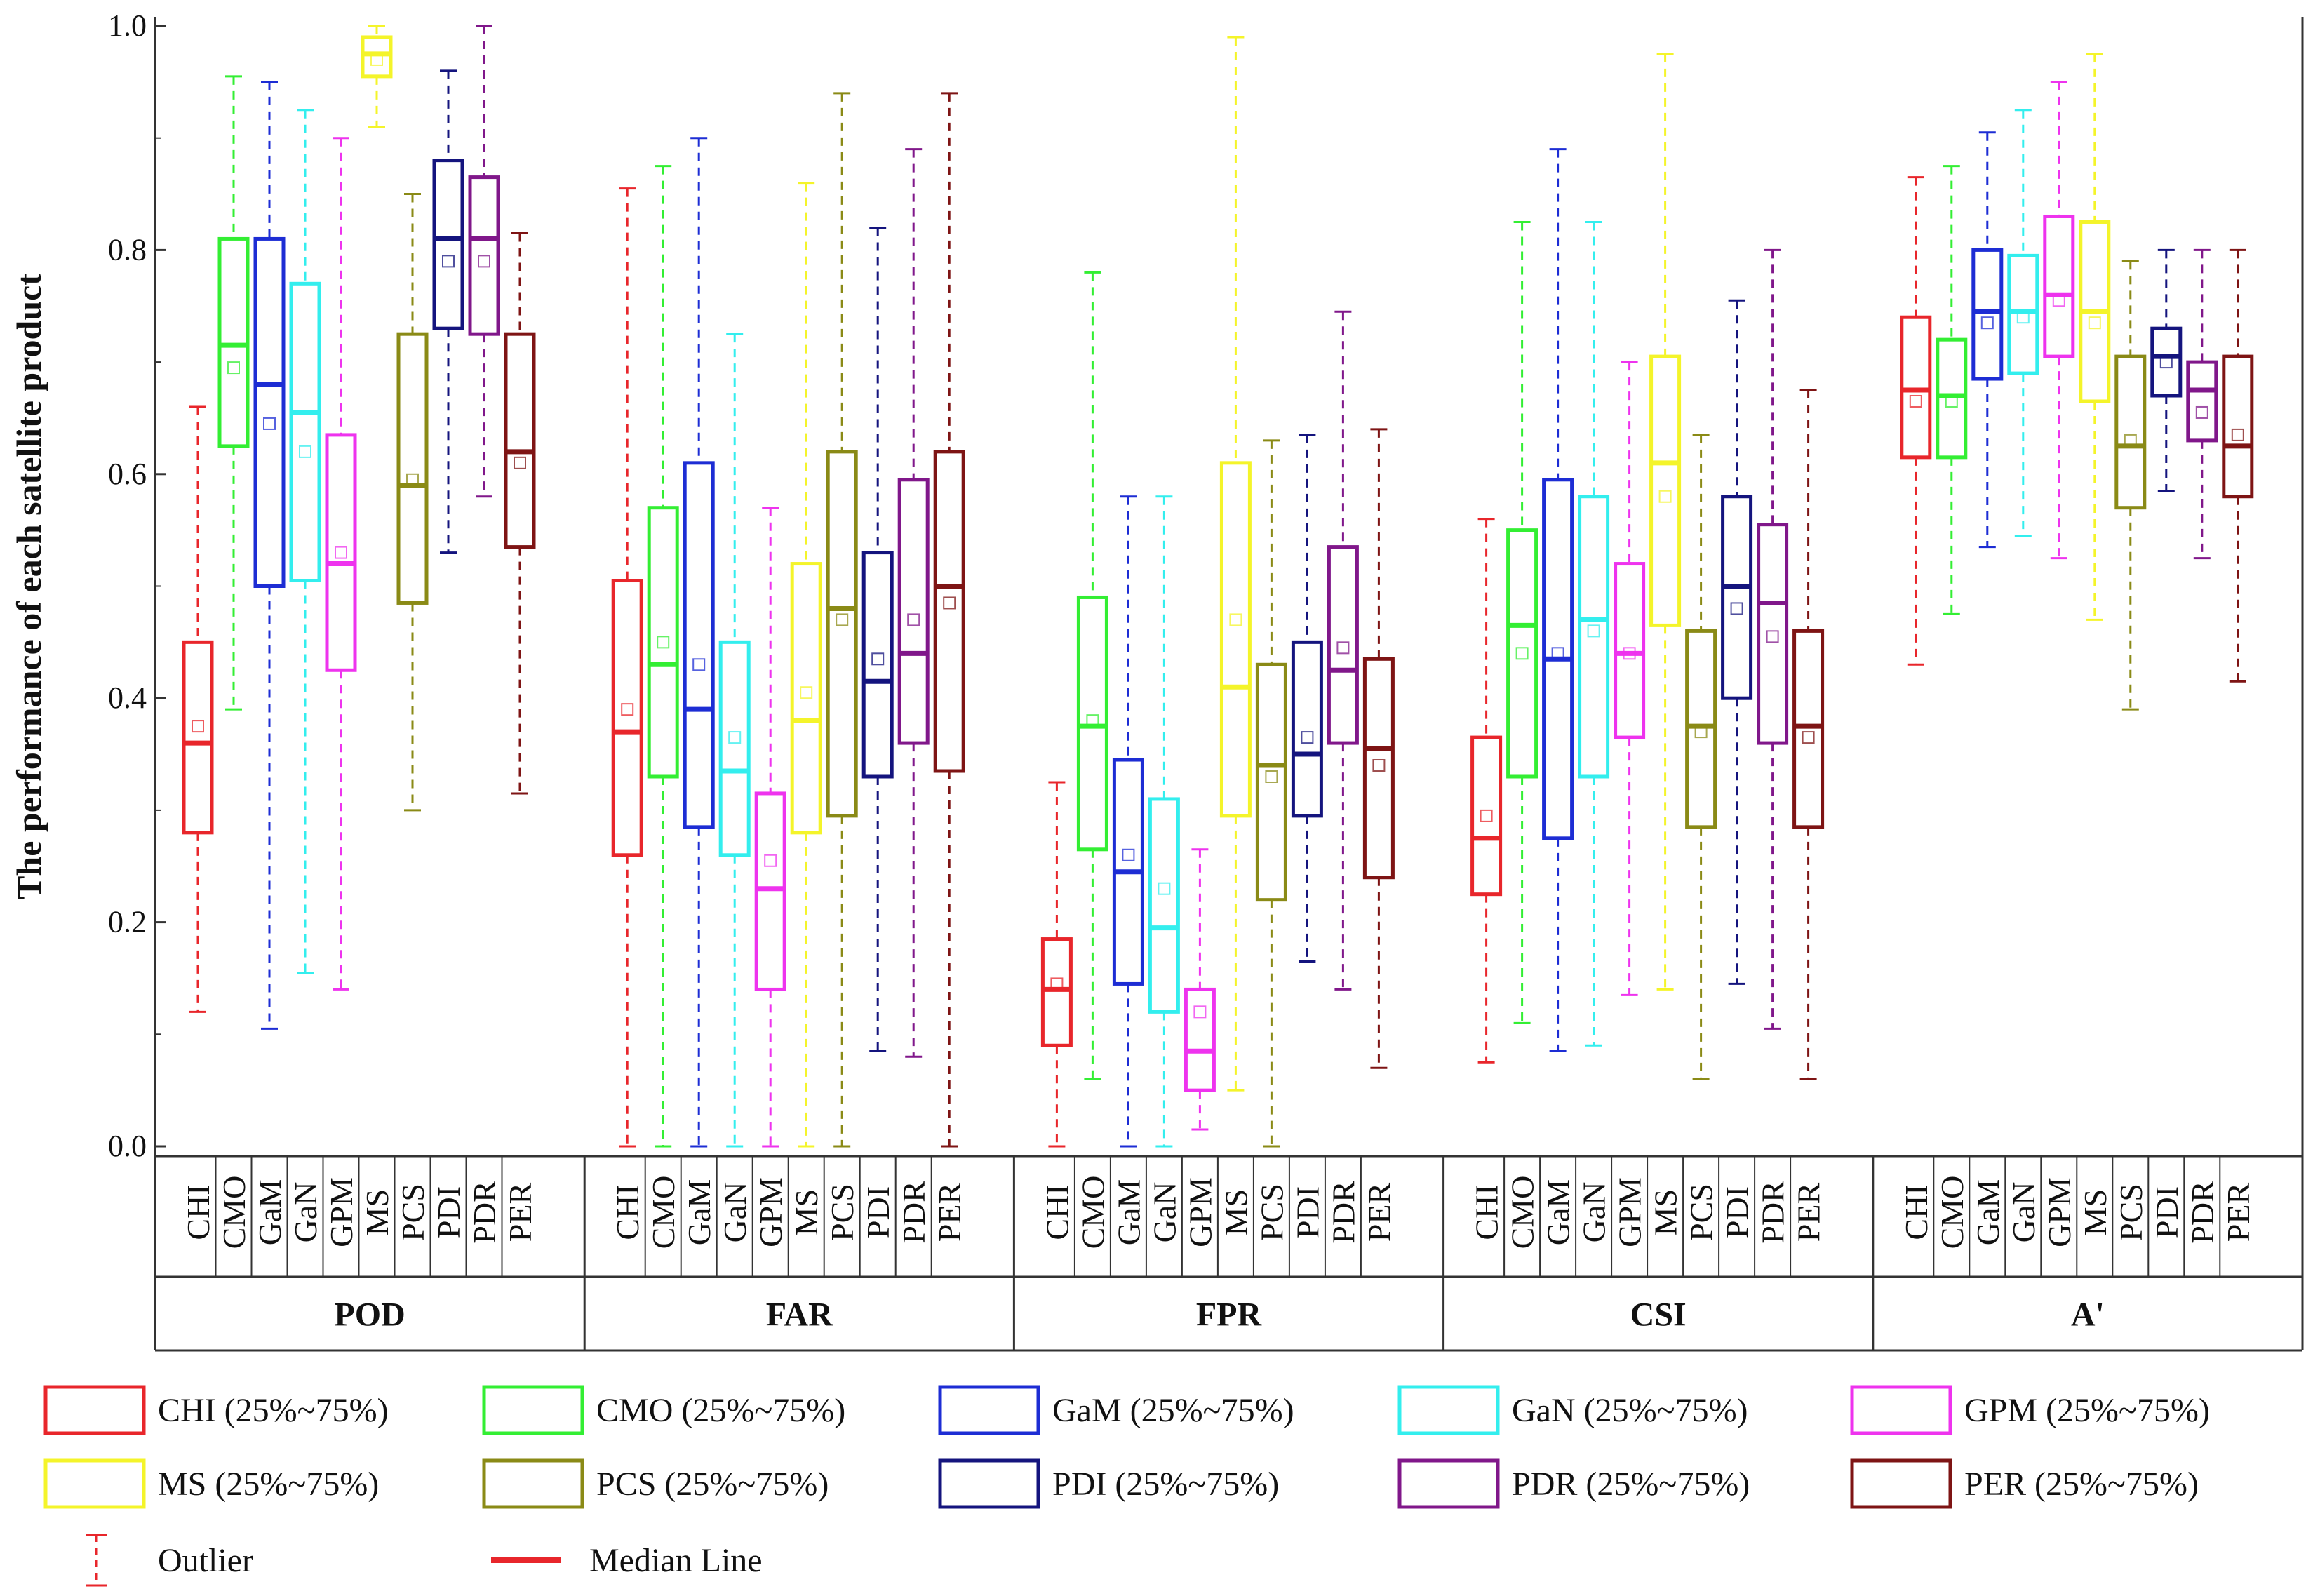  I want to click on legend-item-pdr: PDR (25%~75%), so click(1573, 1484).